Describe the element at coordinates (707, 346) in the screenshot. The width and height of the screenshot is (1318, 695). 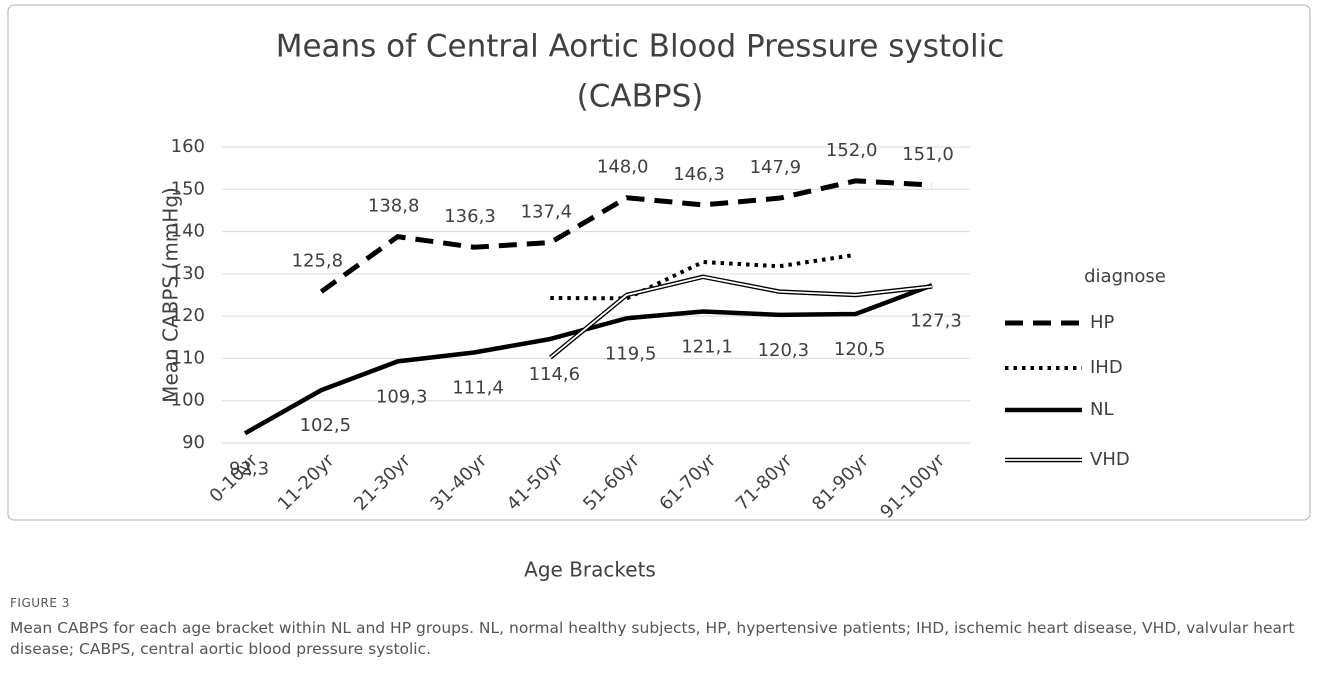
I see `data-label: 121,1` at that location.